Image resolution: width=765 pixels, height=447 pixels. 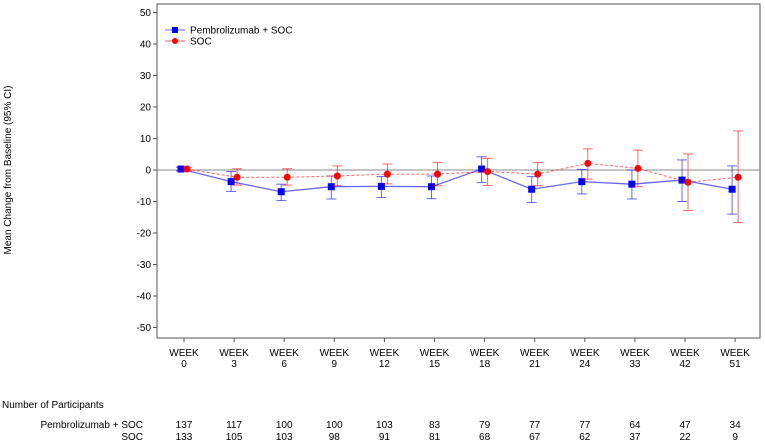 I want to click on x-tick-label: 33, so click(x=635, y=364).